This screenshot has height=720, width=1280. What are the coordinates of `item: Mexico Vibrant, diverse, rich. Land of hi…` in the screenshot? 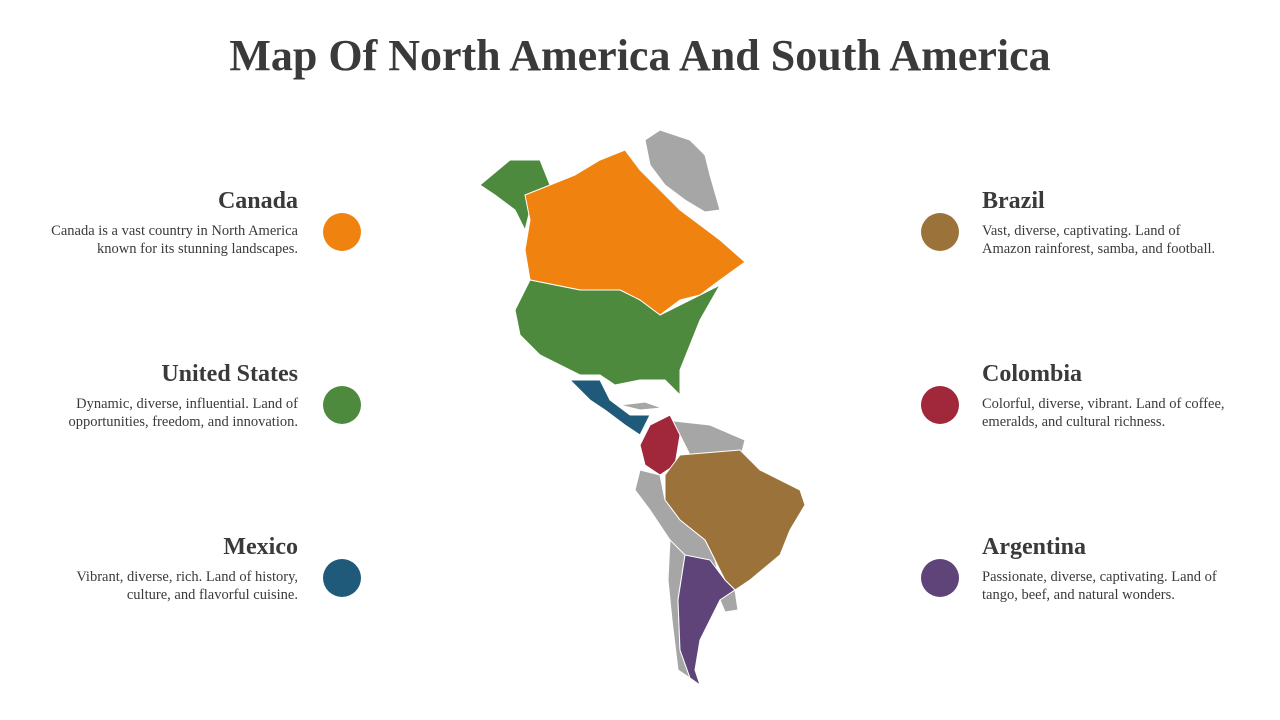 It's located at (173, 569).